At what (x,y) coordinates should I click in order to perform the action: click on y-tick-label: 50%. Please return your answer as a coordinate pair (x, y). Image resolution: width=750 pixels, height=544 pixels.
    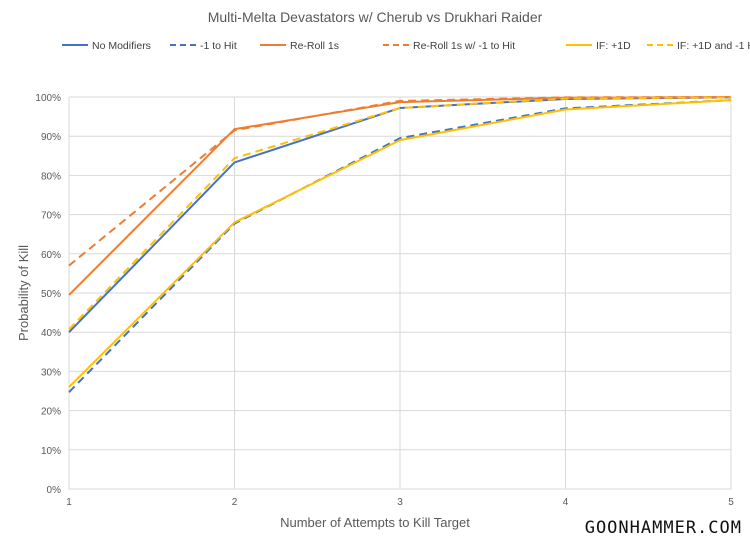
    Looking at the image, I should click on (51, 294).